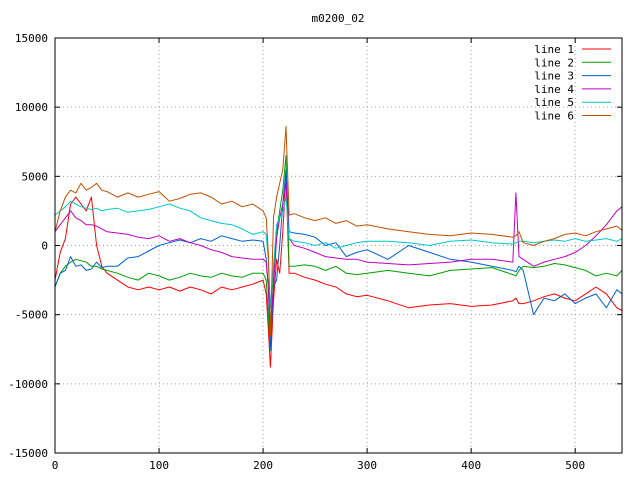 The image size is (640, 480). Describe the element at coordinates (159, 465) in the screenshot. I see `x-tick-label: 100` at that location.